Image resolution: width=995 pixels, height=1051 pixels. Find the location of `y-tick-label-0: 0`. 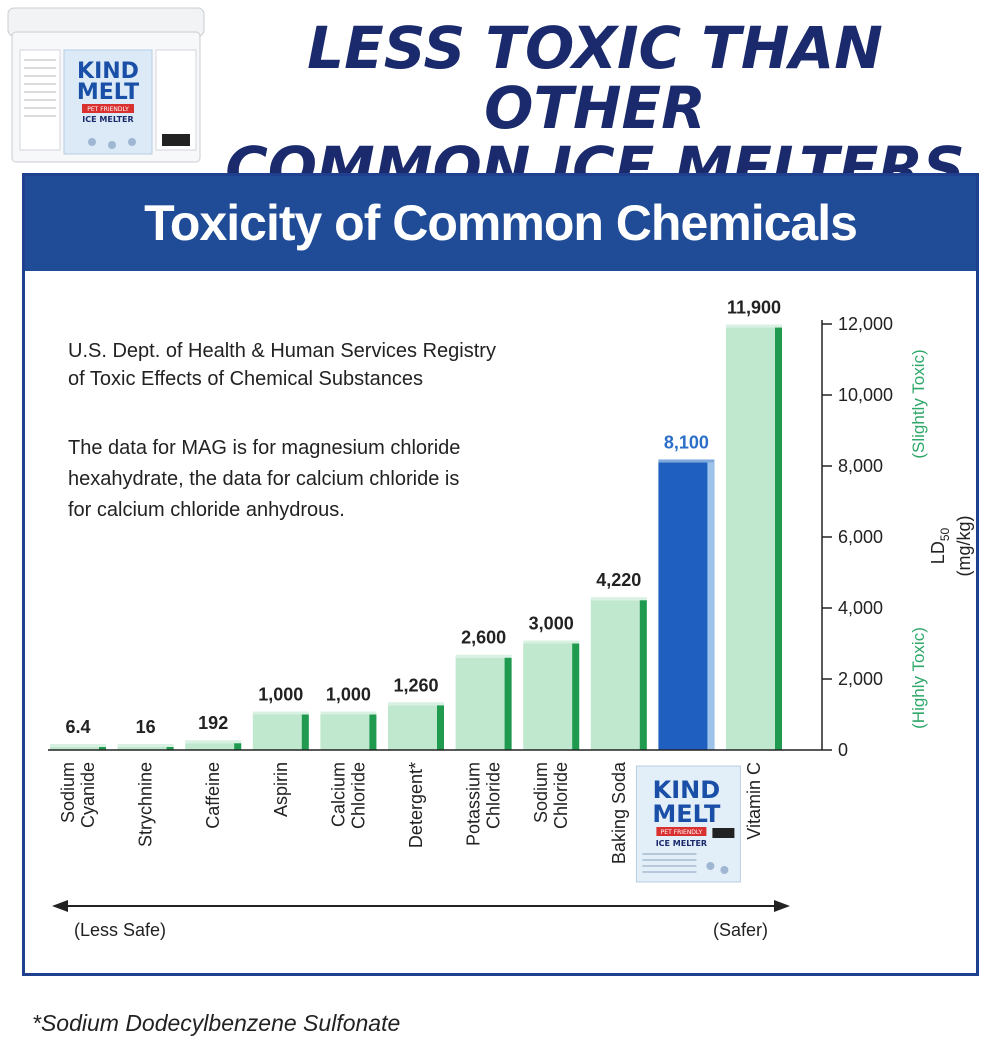

y-tick-label-0: 0 is located at coordinates (843, 750).